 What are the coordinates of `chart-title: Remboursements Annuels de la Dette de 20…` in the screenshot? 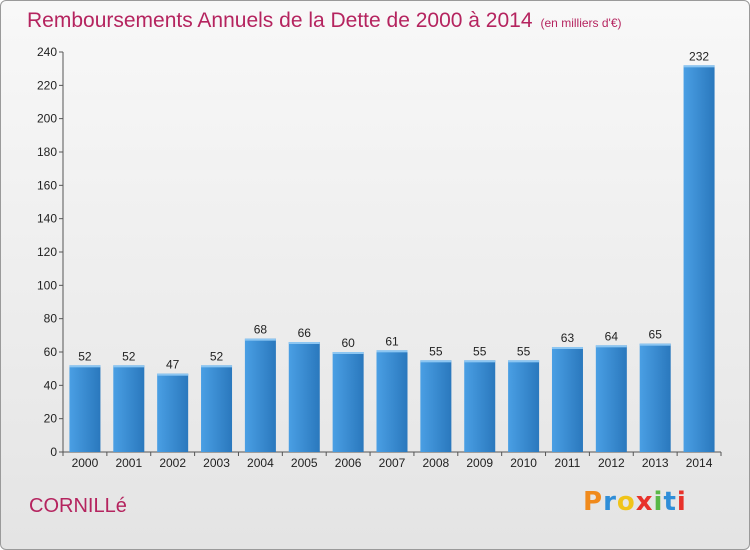 It's located at (324, 21).